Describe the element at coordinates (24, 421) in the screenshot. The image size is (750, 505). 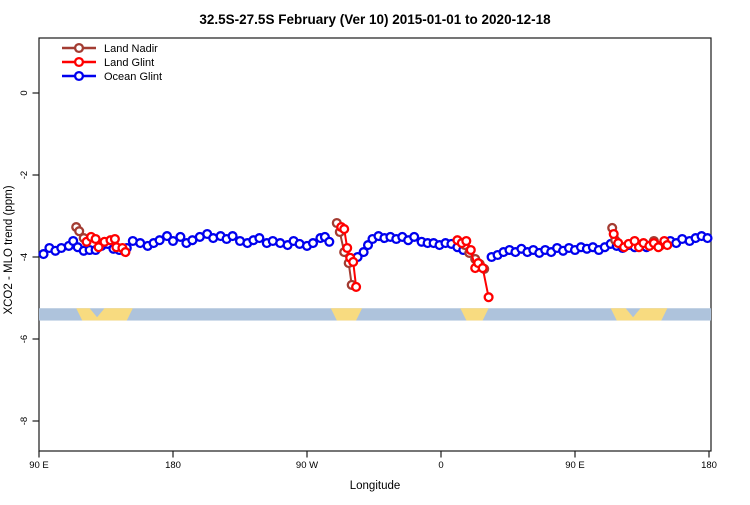
I see `y-tick-label: -8` at that location.